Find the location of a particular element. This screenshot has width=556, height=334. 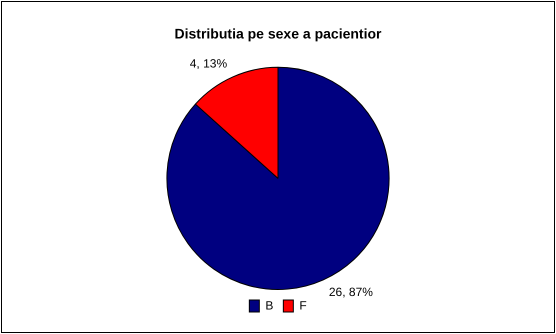

data-label: 26, 87% is located at coordinates (351, 291).